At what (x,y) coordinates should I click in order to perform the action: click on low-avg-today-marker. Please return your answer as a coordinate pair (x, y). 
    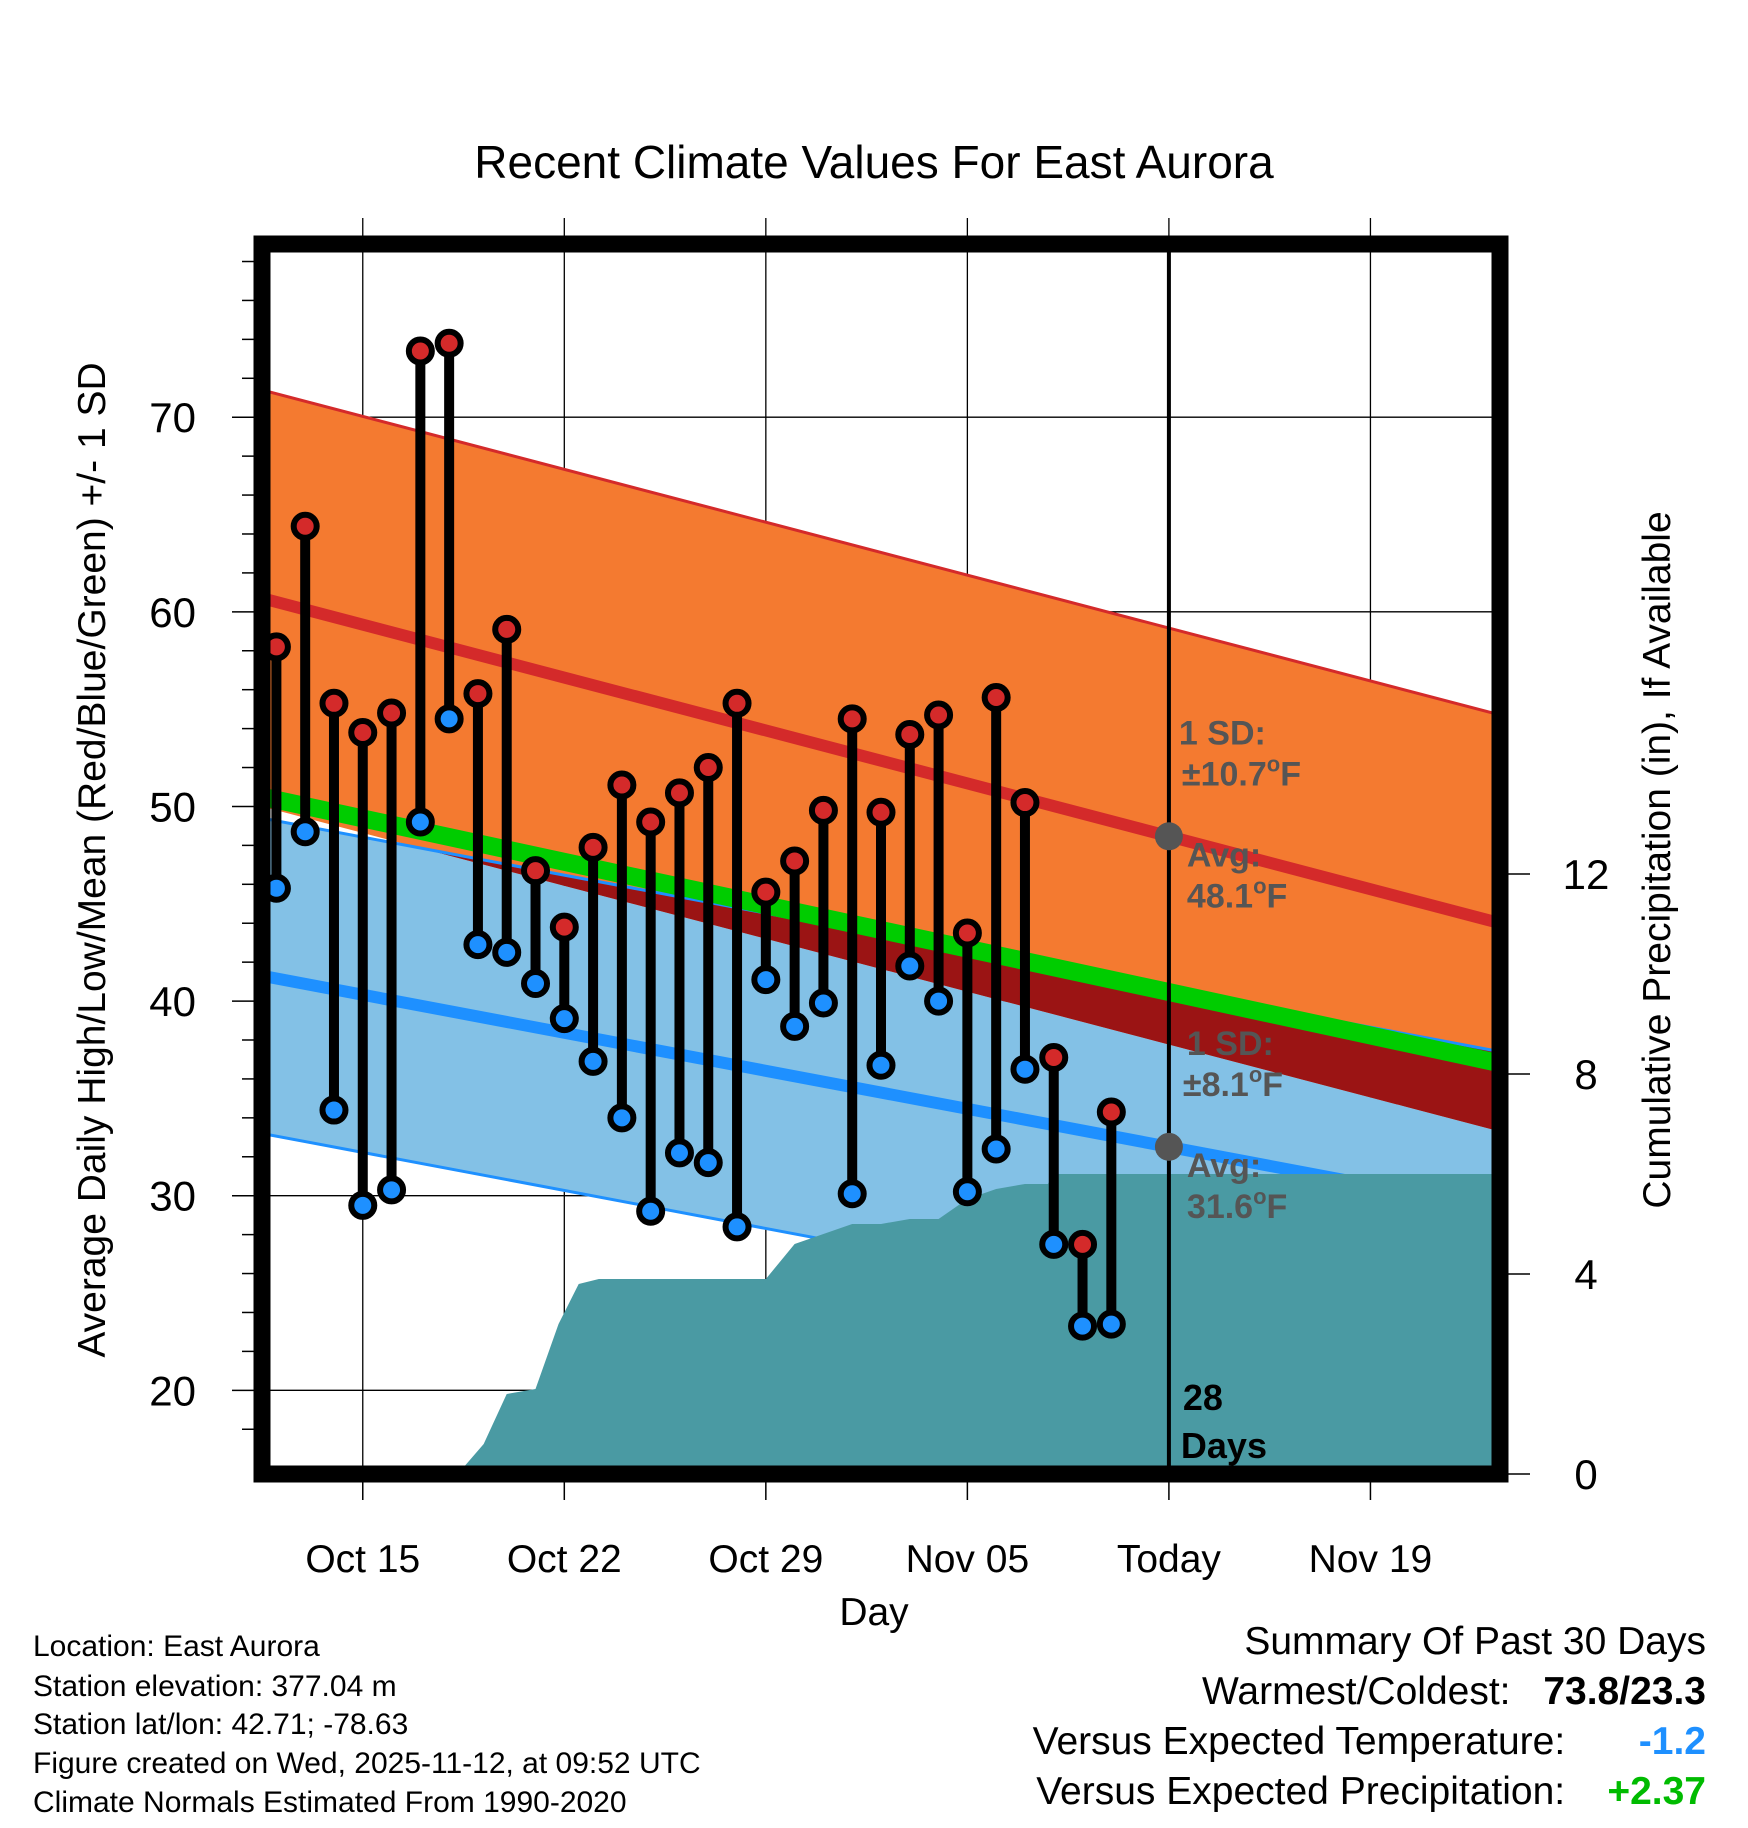
    Looking at the image, I should click on (1168, 1146).